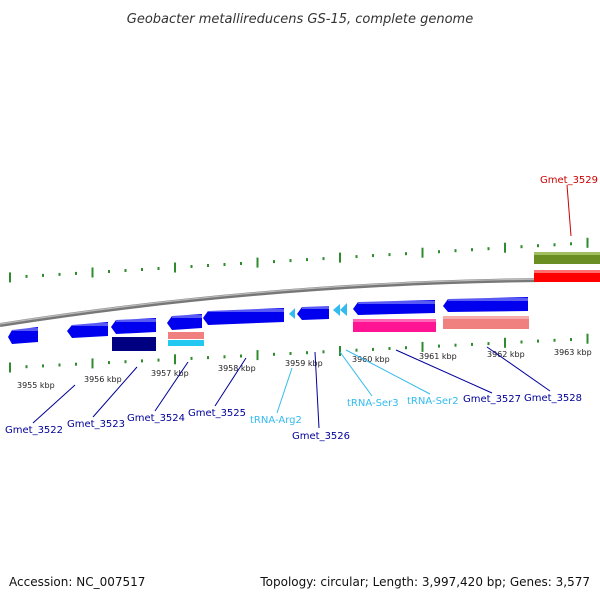  What do you see at coordinates (77, 582) in the screenshot?
I see `footer-accession: Accession: NC_007517` at bounding box center [77, 582].